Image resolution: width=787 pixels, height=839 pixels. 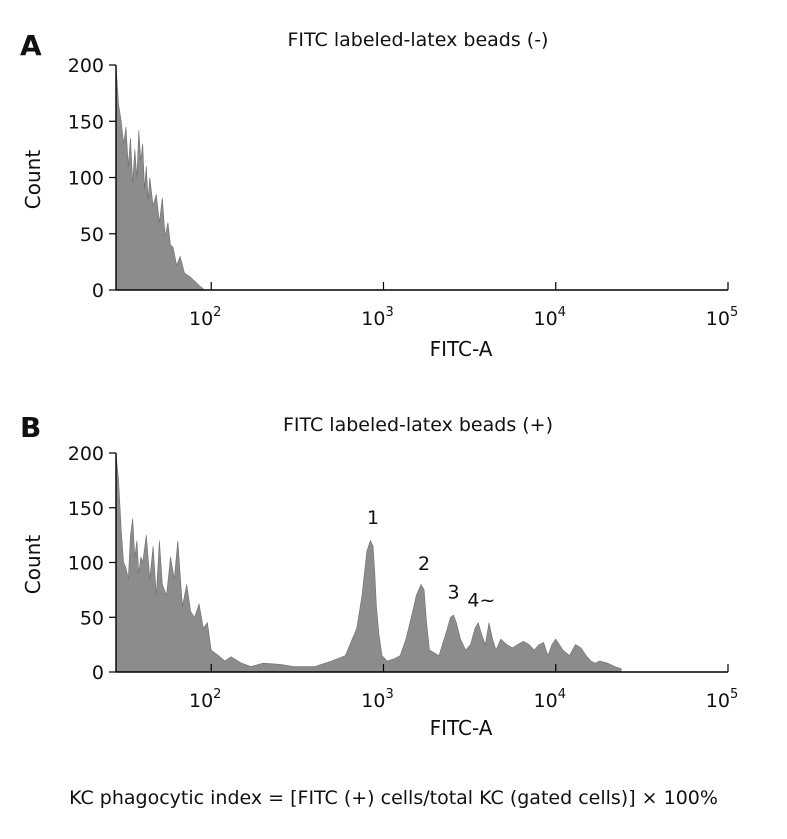 What do you see at coordinates (453, 593) in the screenshot?
I see `peak-label: 3` at bounding box center [453, 593].